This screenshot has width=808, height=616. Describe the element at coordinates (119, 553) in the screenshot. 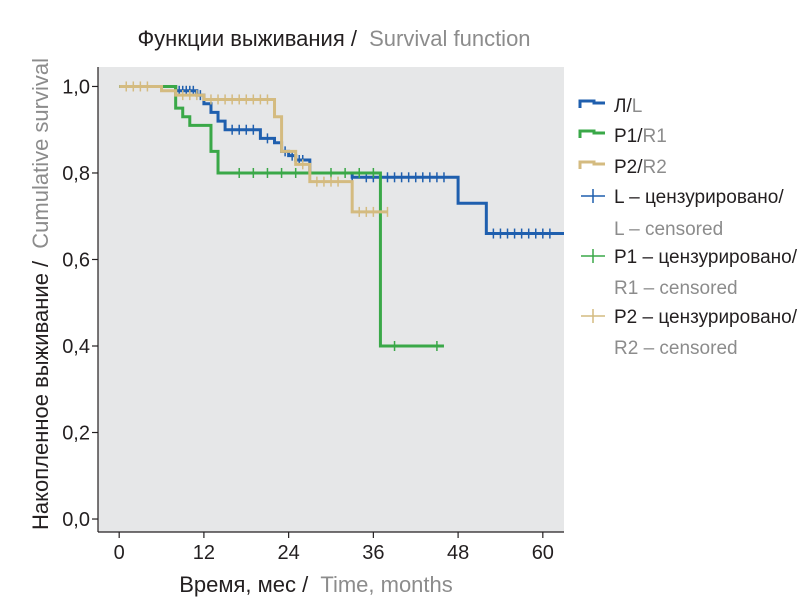

I see `x-tick-label: 0` at that location.